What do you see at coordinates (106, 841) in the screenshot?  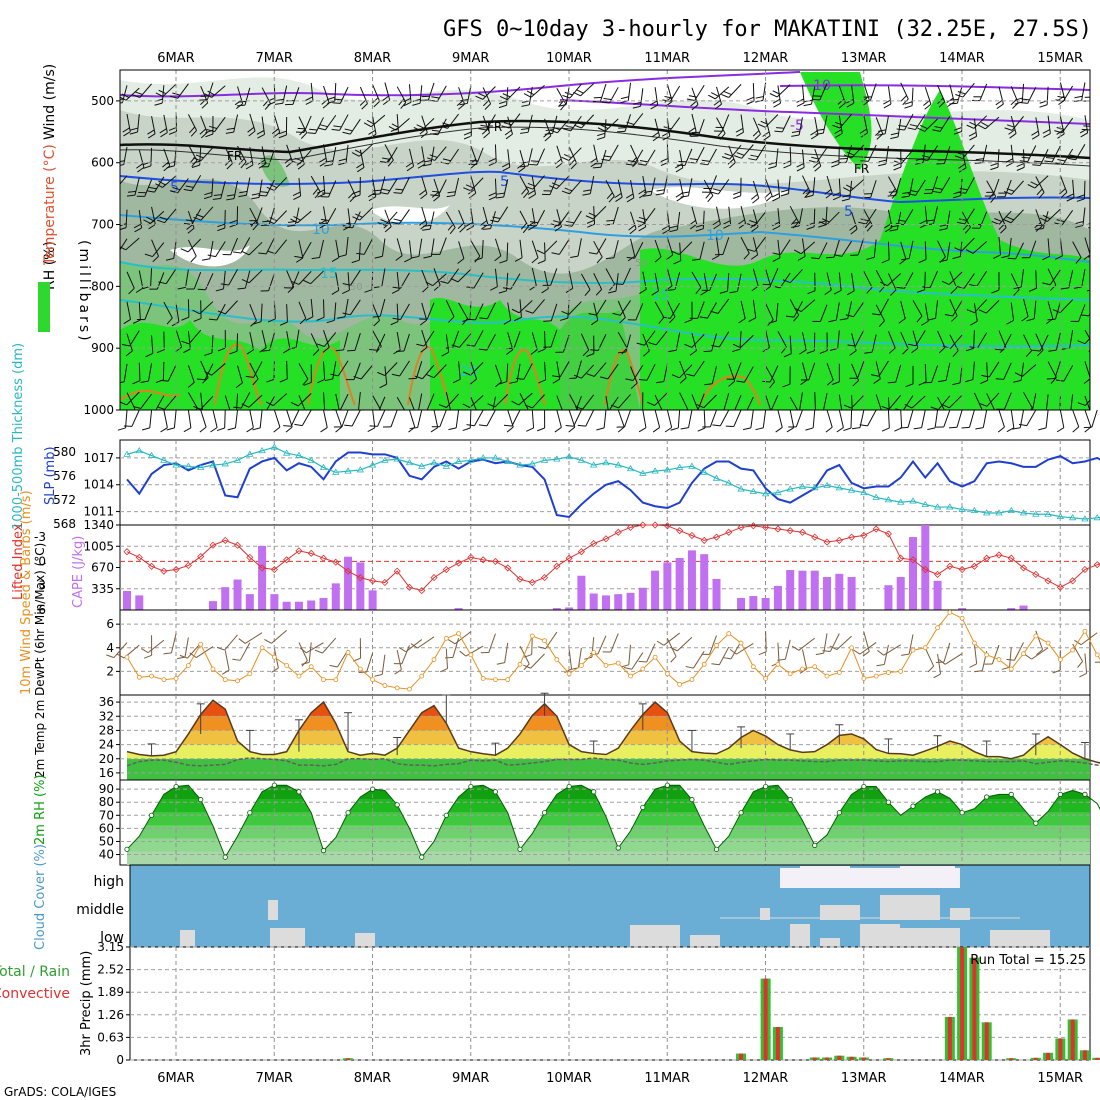 I see `tick-label: 50` at bounding box center [106, 841].